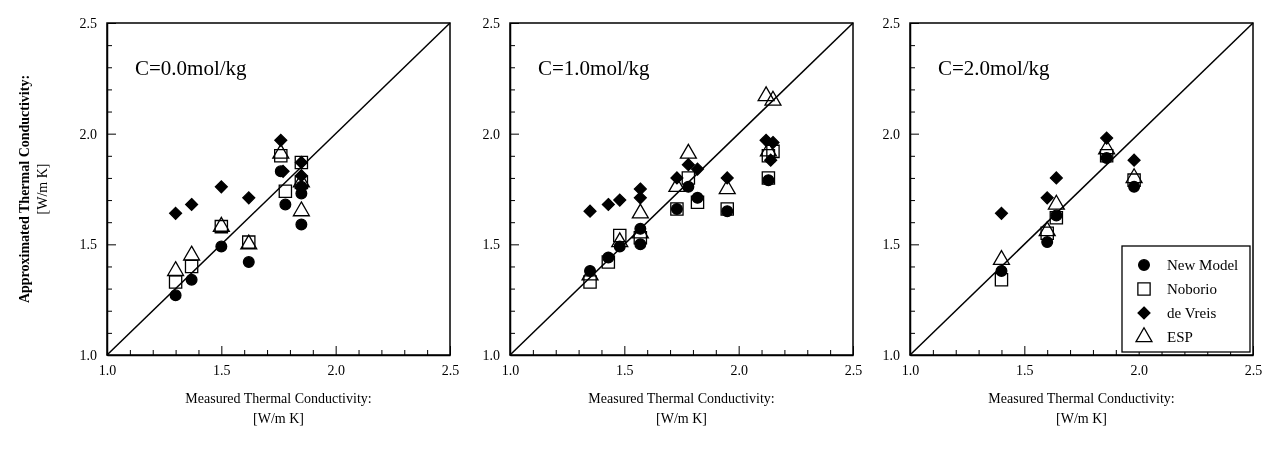 This screenshot has width=1276, height=450. Describe the element at coordinates (1192, 289) in the screenshot. I see `legend-label: Noborio` at that location.